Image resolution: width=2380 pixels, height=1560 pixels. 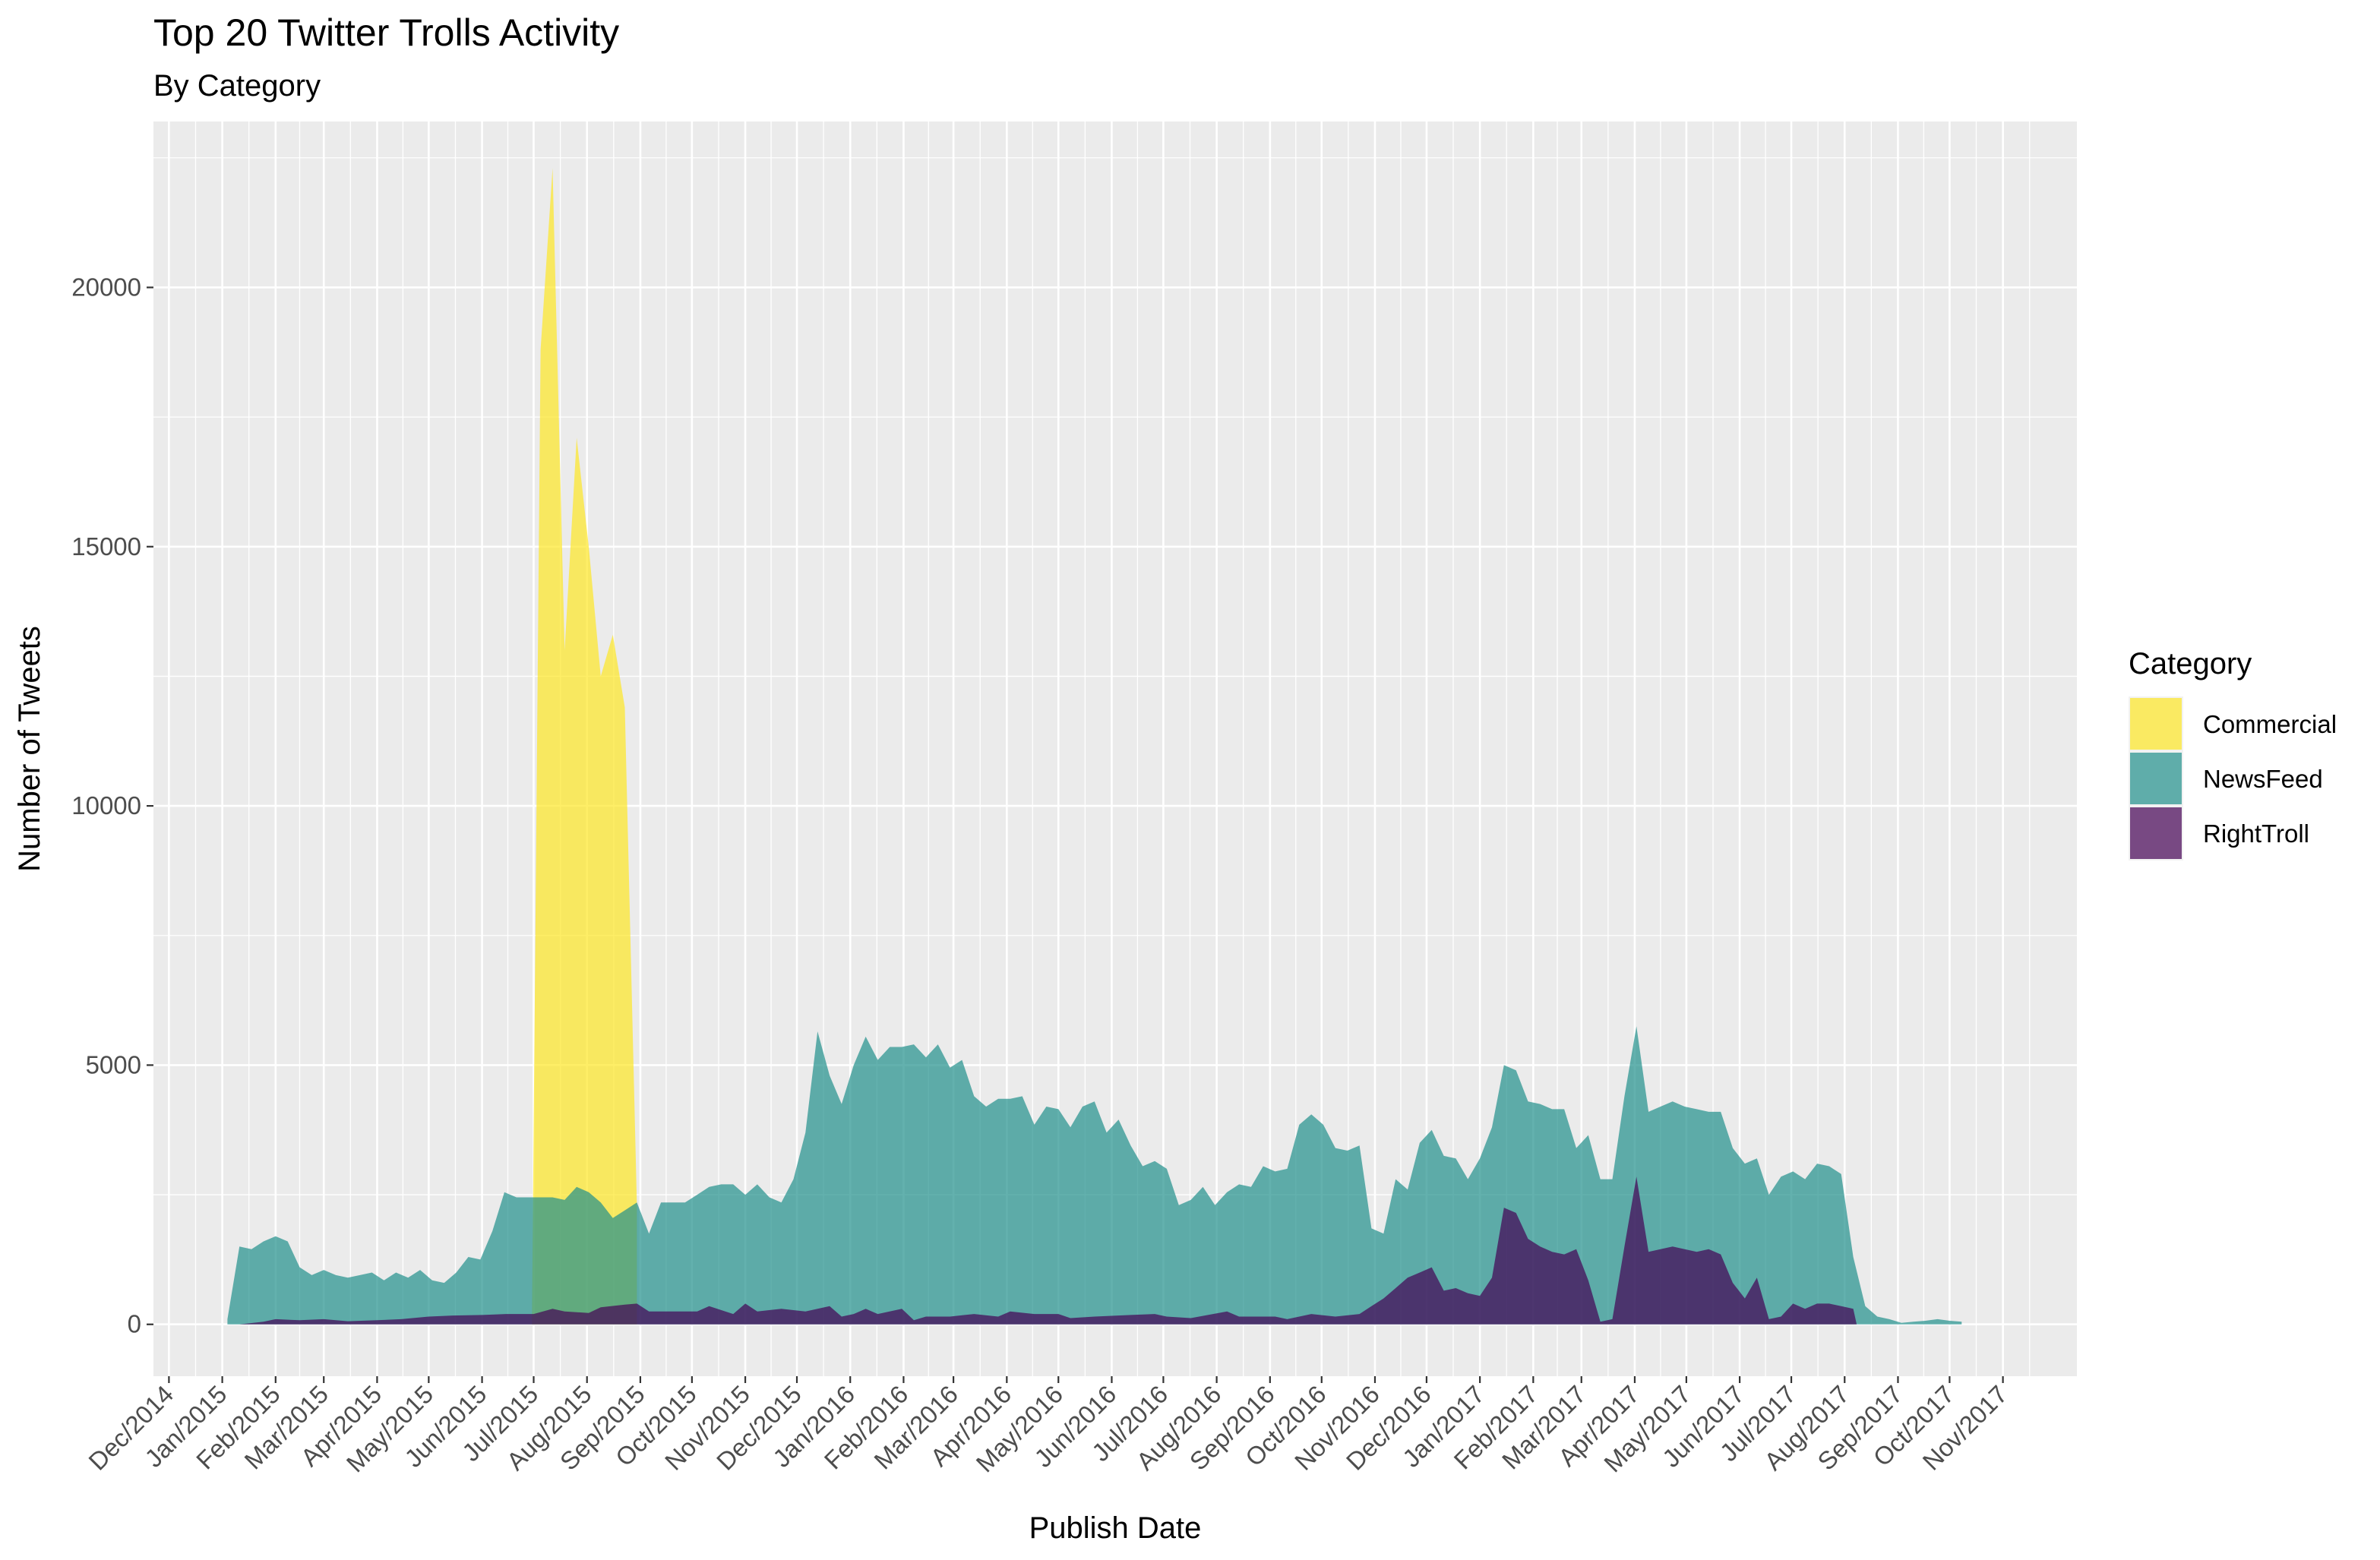 I want to click on x-axis-title: Publish Date, so click(x=1115, y=1528).